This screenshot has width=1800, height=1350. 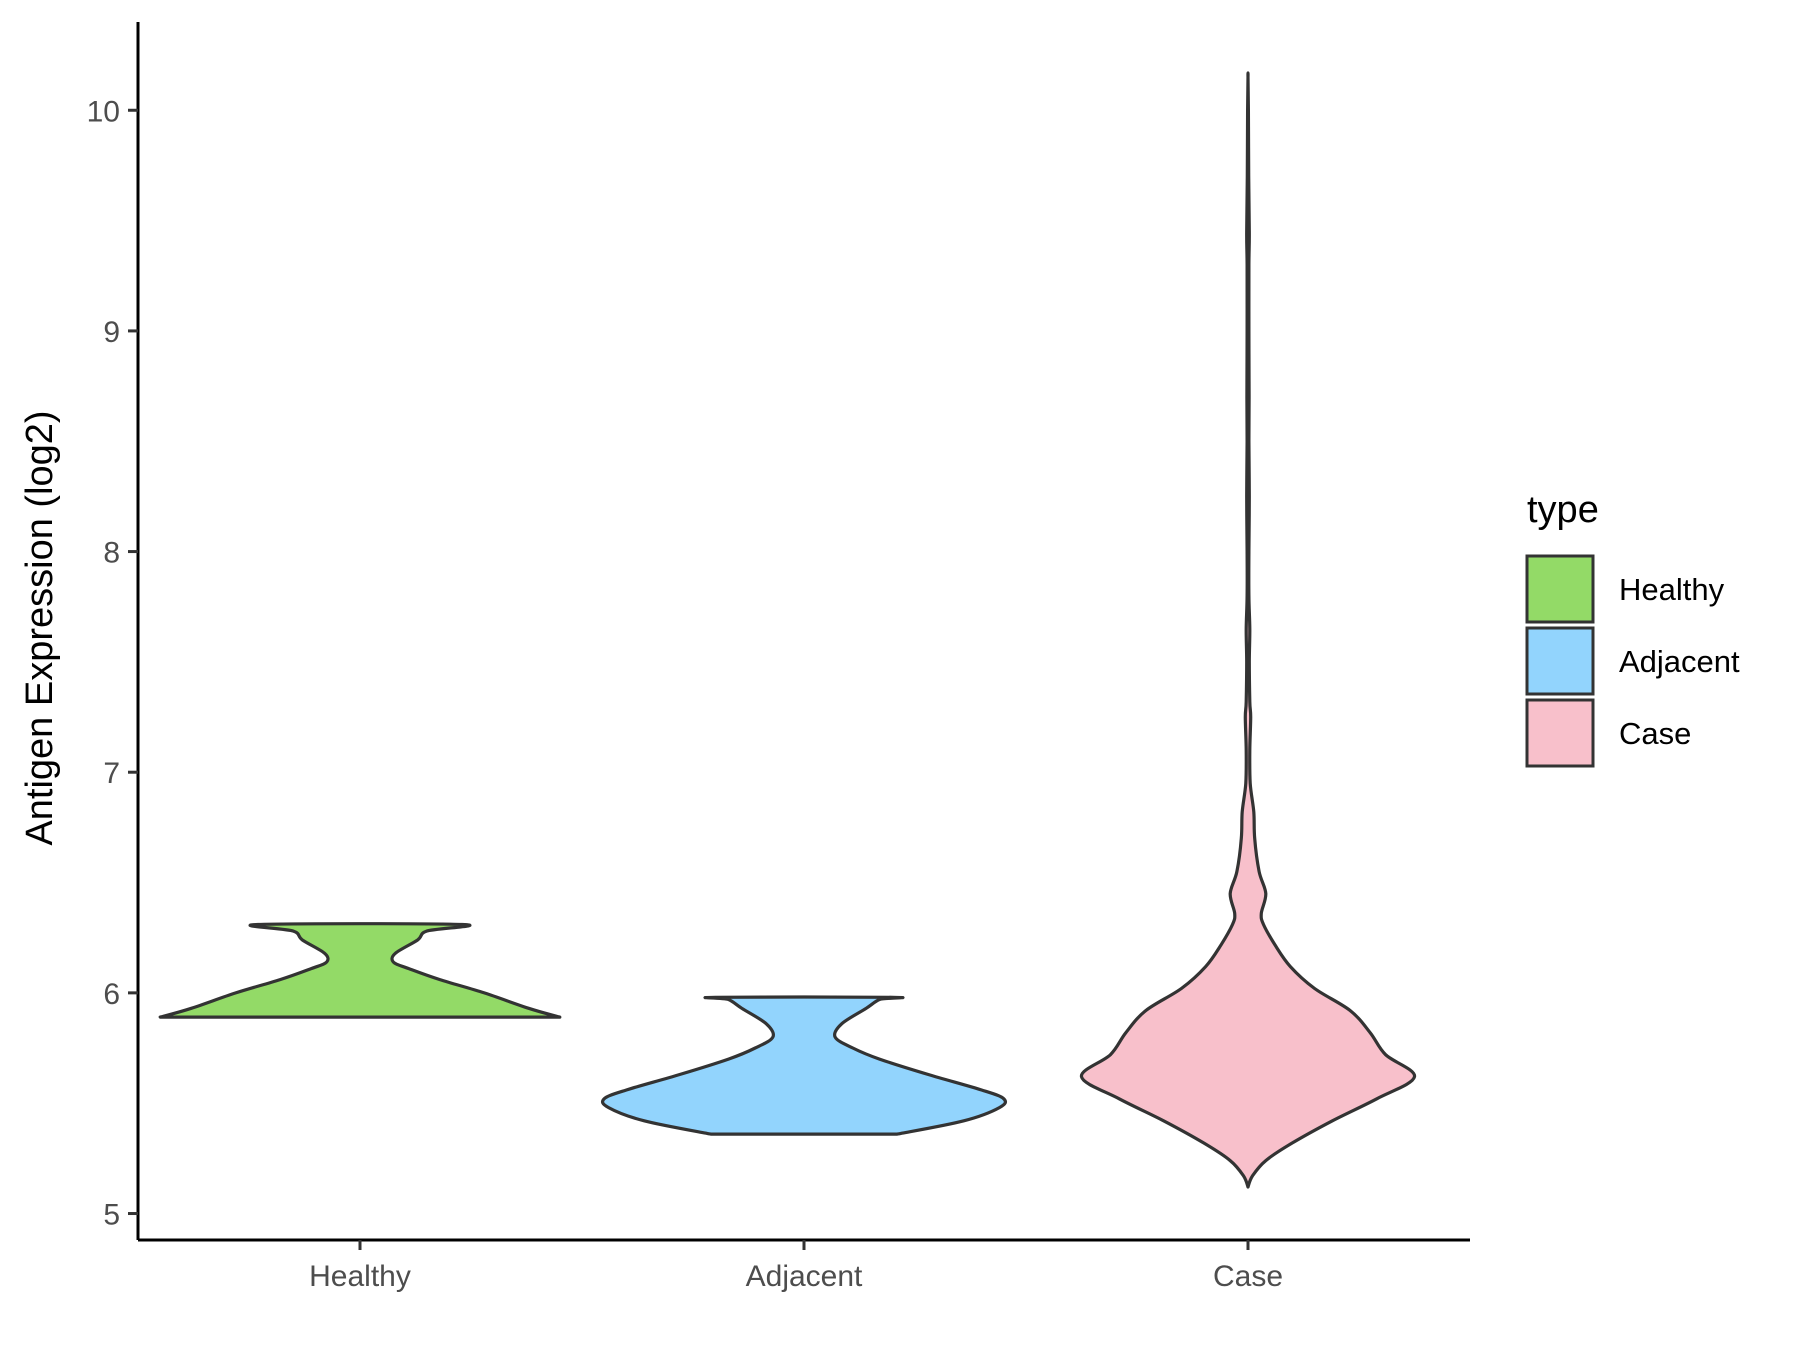 What do you see at coordinates (1248, 1276) in the screenshot?
I see `x-tick-label: Case` at bounding box center [1248, 1276].